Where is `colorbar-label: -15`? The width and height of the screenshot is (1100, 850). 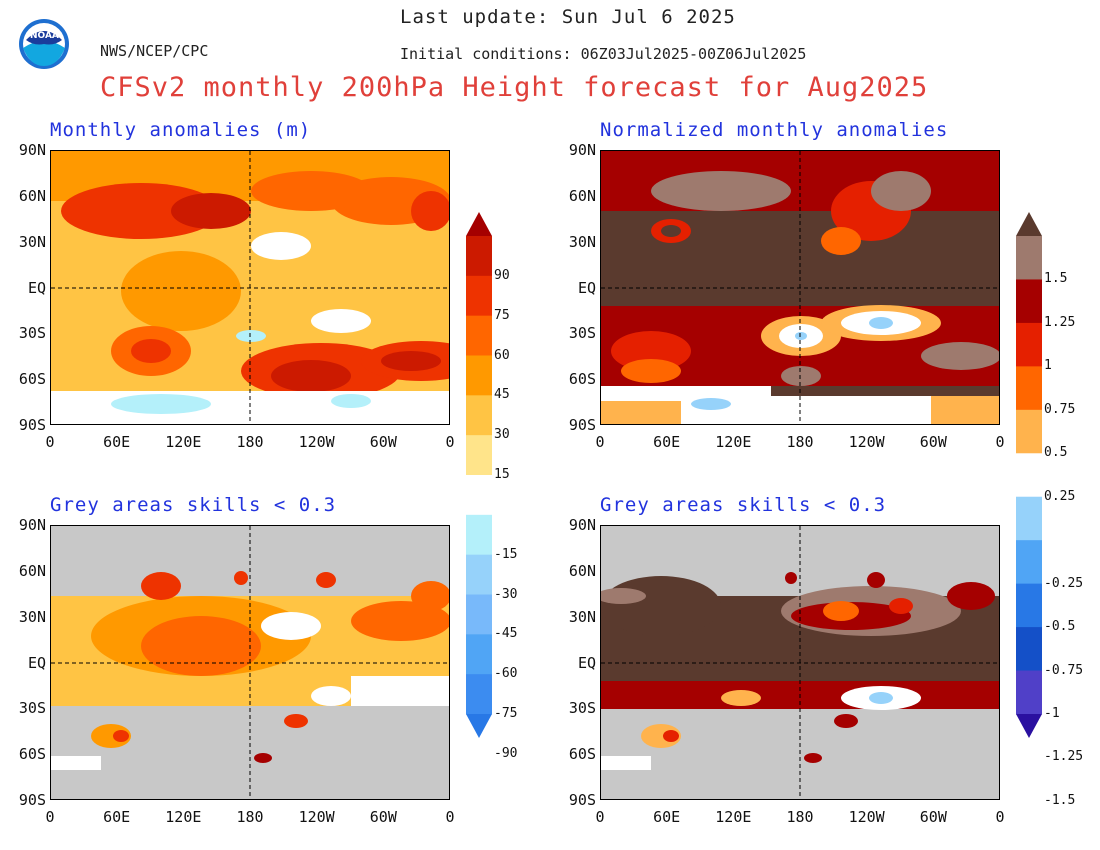 colorbar-label: -15 is located at coordinates (506, 554).